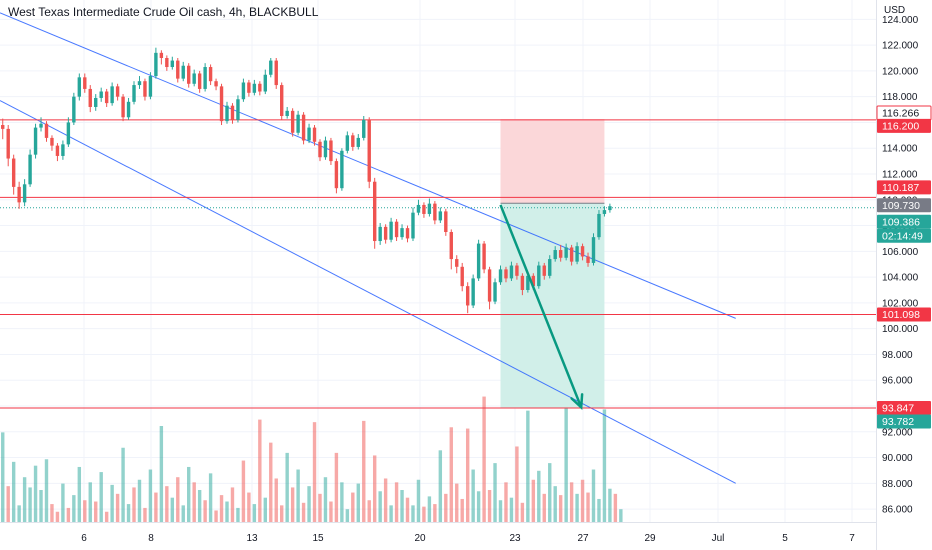 The image size is (932, 550). What do you see at coordinates (420, 538) in the screenshot?
I see `time-tick-label: 20` at bounding box center [420, 538].